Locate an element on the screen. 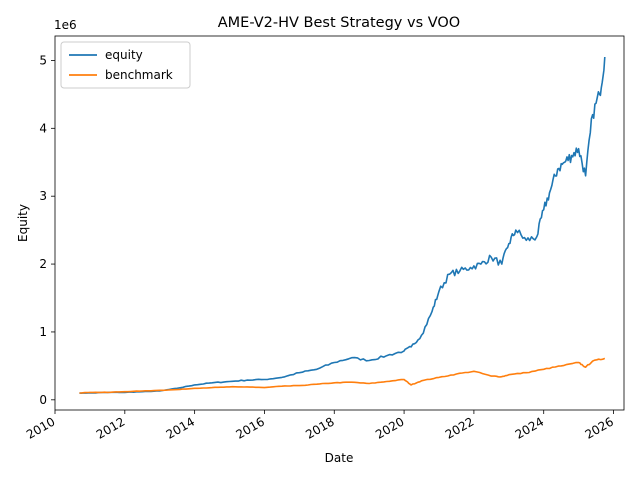 This screenshot has width=640, height=480. x-axis-label: Date is located at coordinates (339, 458).